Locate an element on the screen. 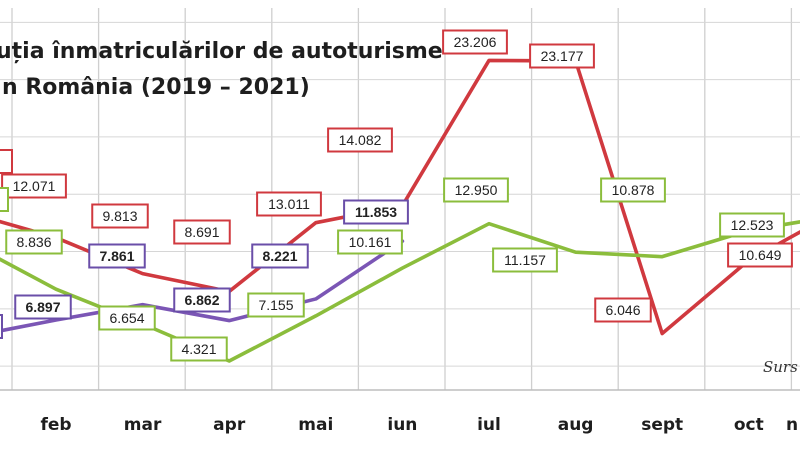 This screenshot has height=450, width=800. data-label-text: 11.853 is located at coordinates (376, 212).